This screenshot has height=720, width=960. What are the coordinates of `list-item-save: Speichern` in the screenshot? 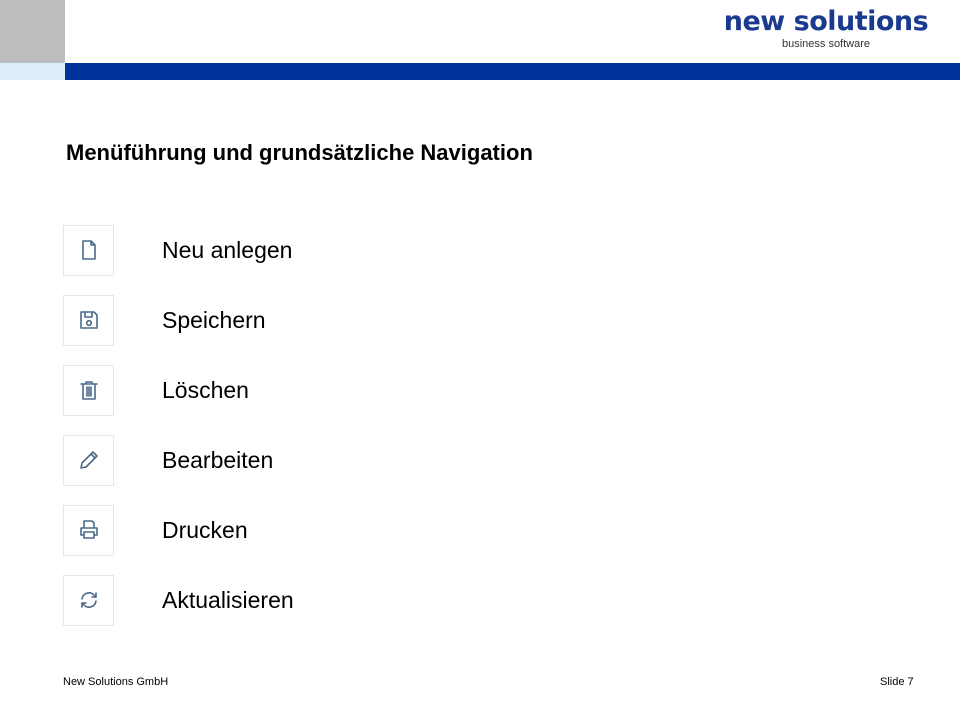 It's located at (164, 320).